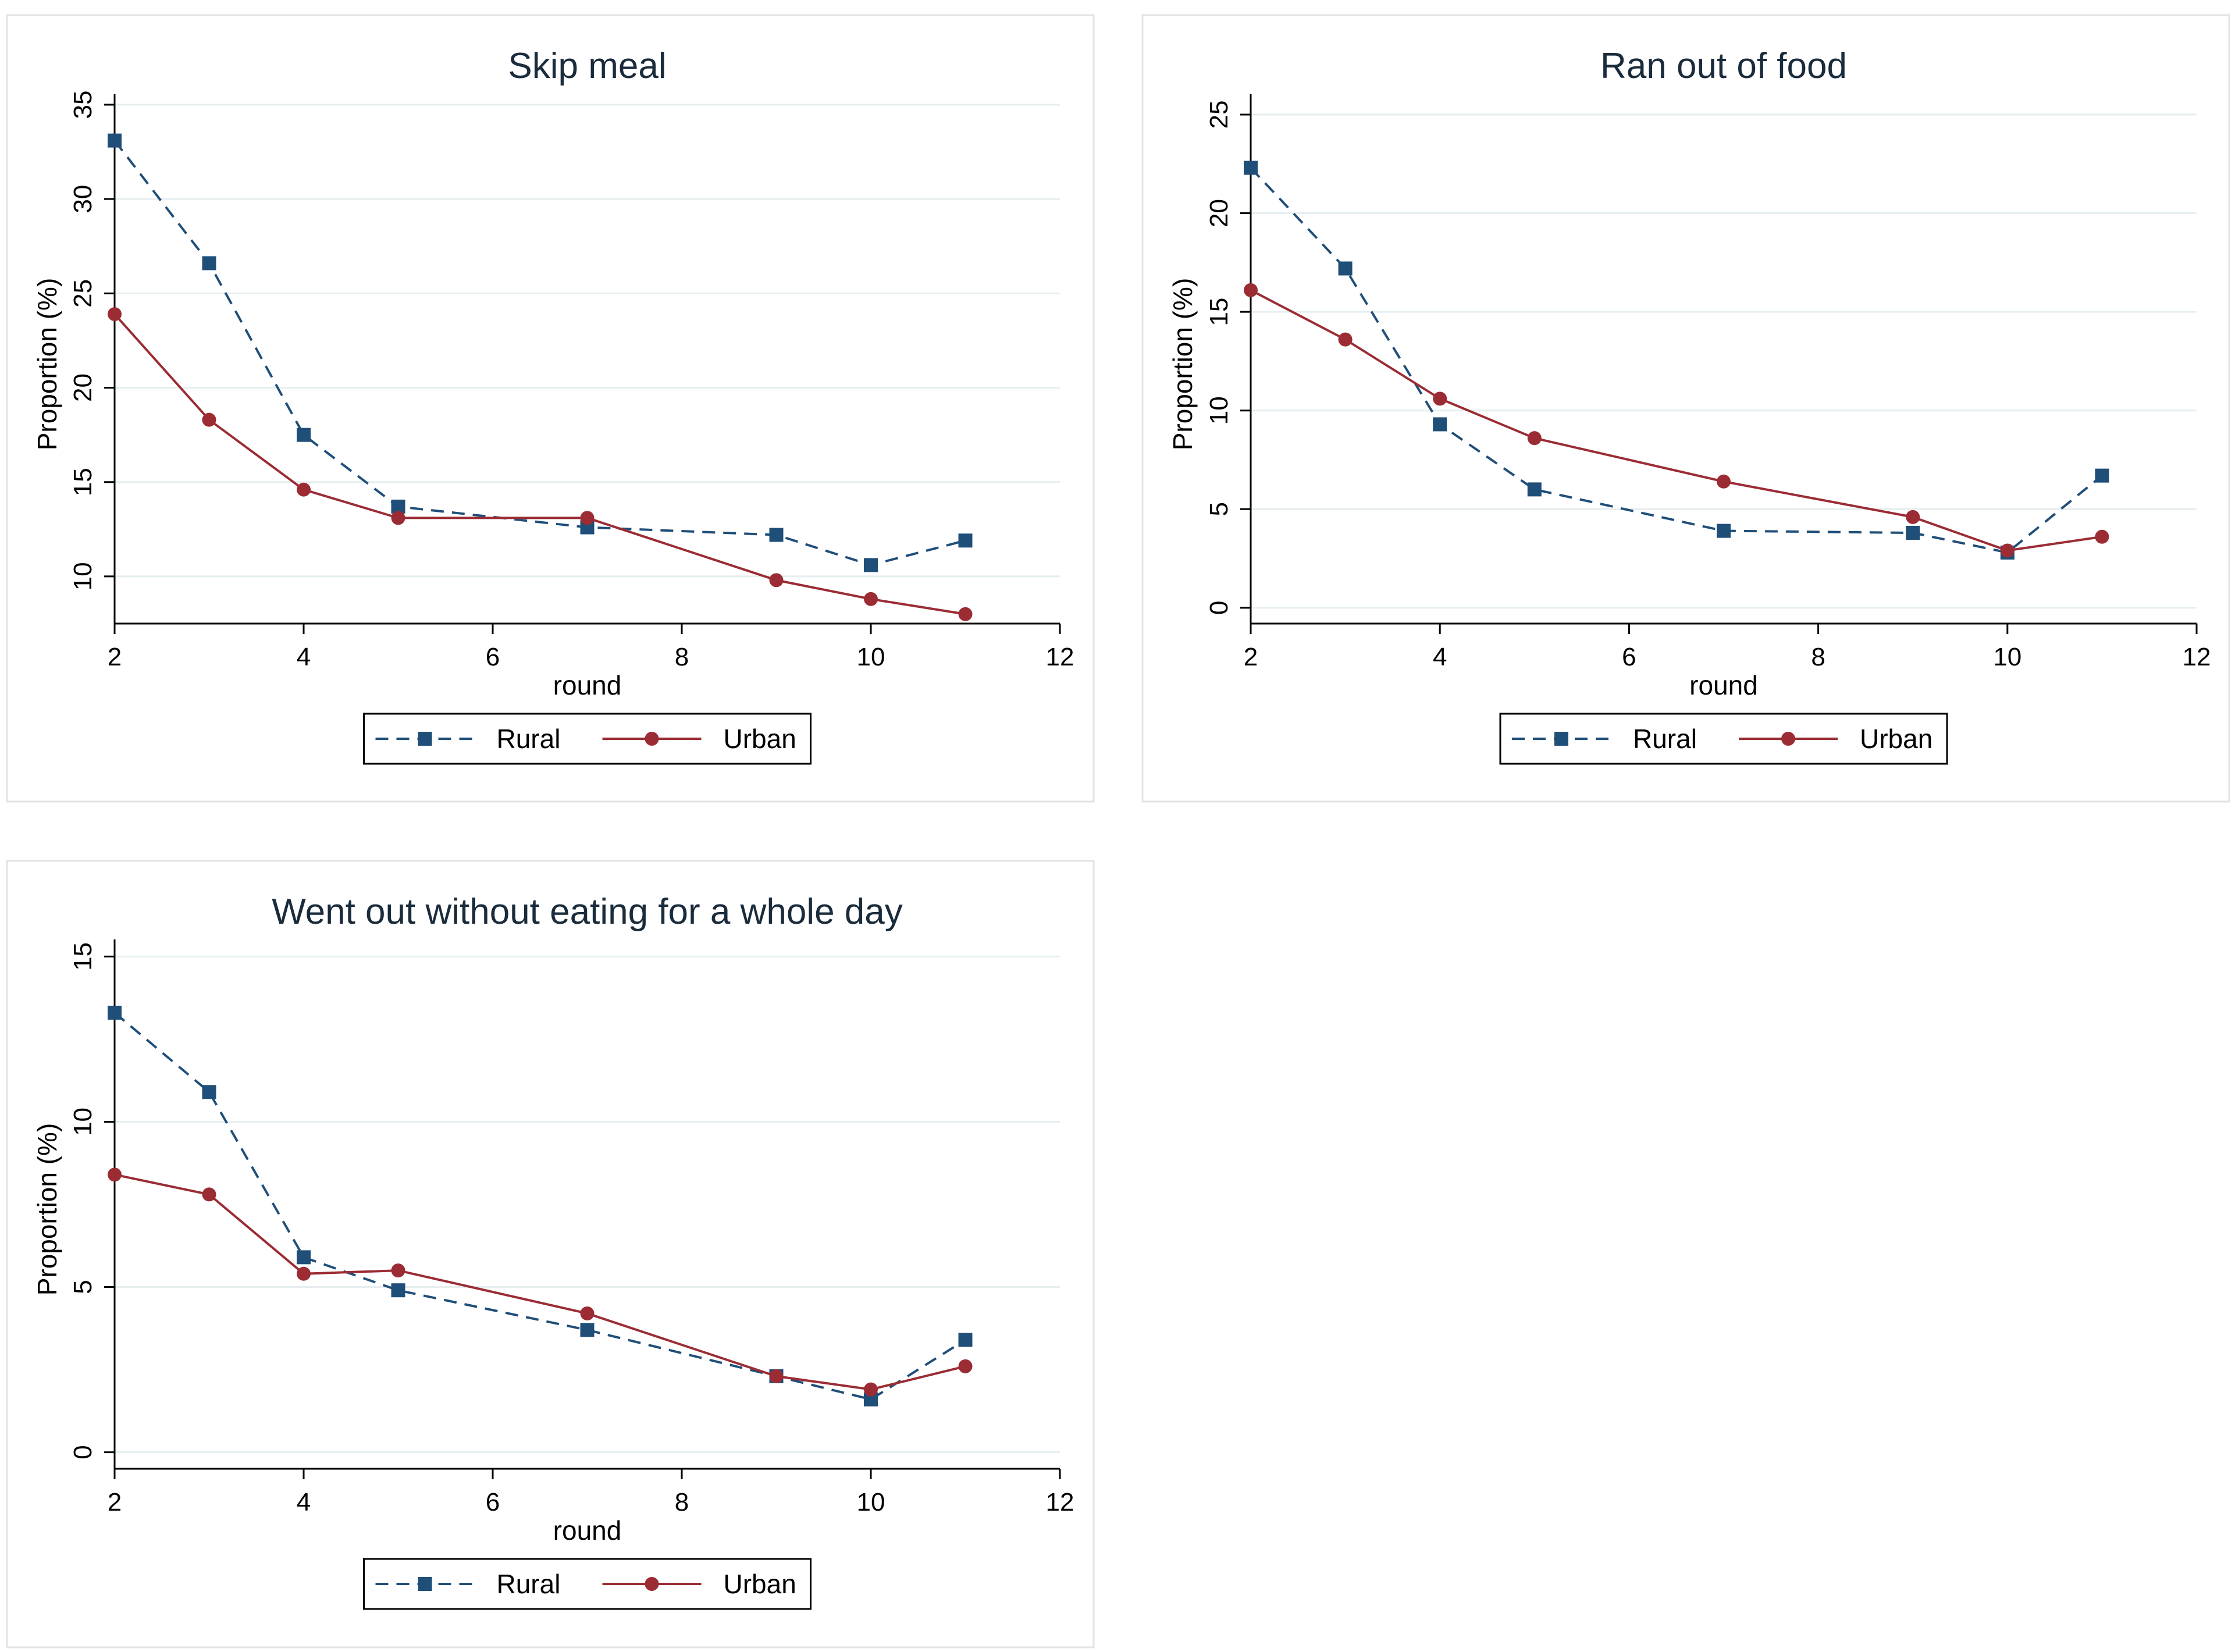  I want to click on y-tick-label: 35, so click(83, 105).